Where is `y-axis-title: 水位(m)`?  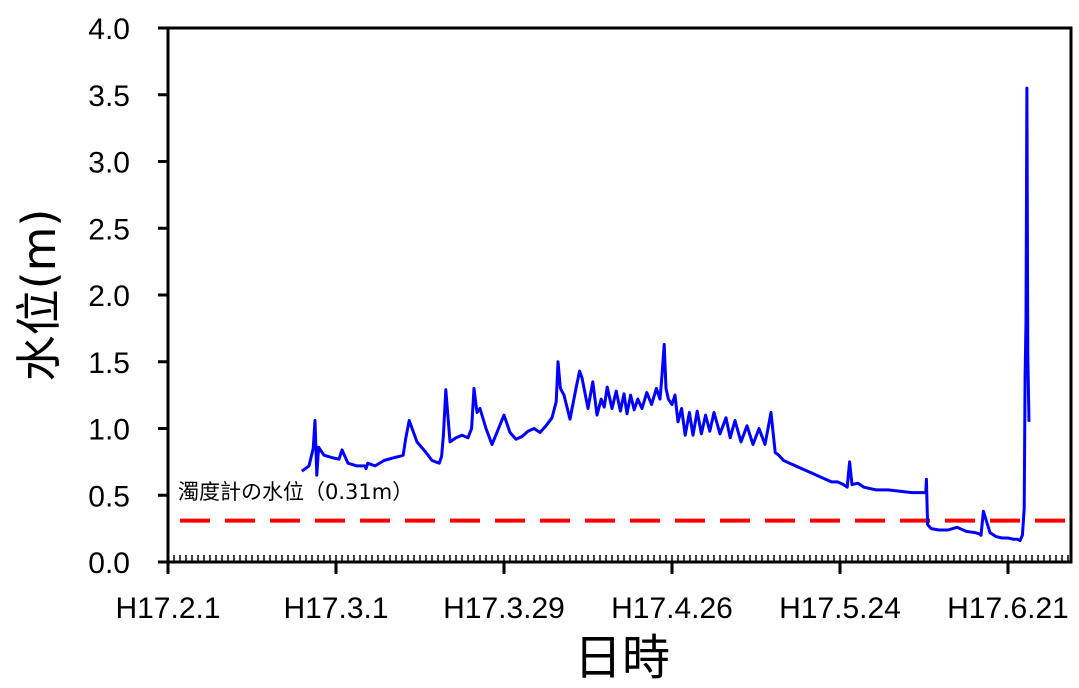
y-axis-title: 水位(m) is located at coordinates (39, 295).